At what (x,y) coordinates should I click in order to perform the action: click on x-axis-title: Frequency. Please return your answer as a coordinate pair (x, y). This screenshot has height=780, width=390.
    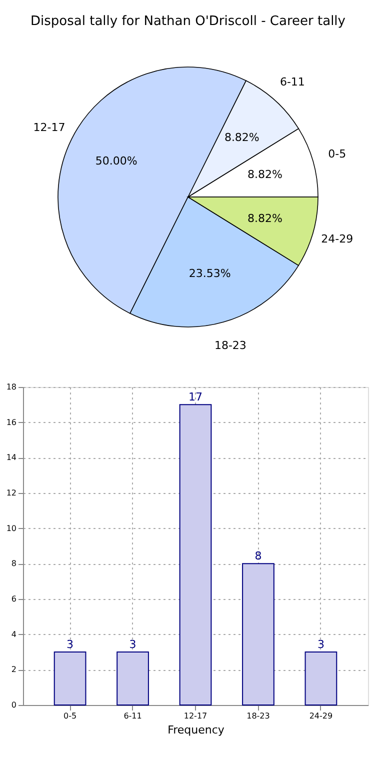
    Looking at the image, I should click on (196, 730).